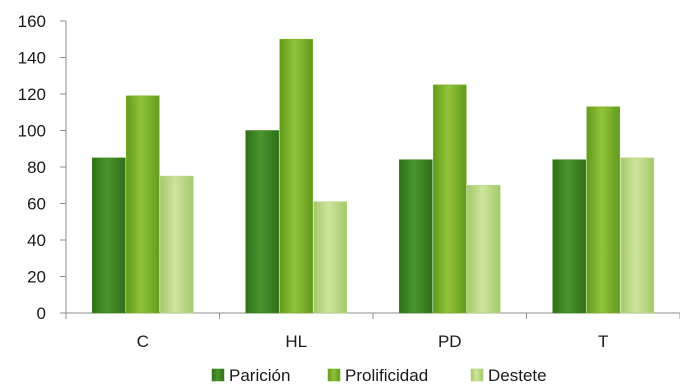 Image resolution: width=680 pixels, height=387 pixels. What do you see at coordinates (603, 210) in the screenshot?
I see `bar-prolificidad-t` at bounding box center [603, 210].